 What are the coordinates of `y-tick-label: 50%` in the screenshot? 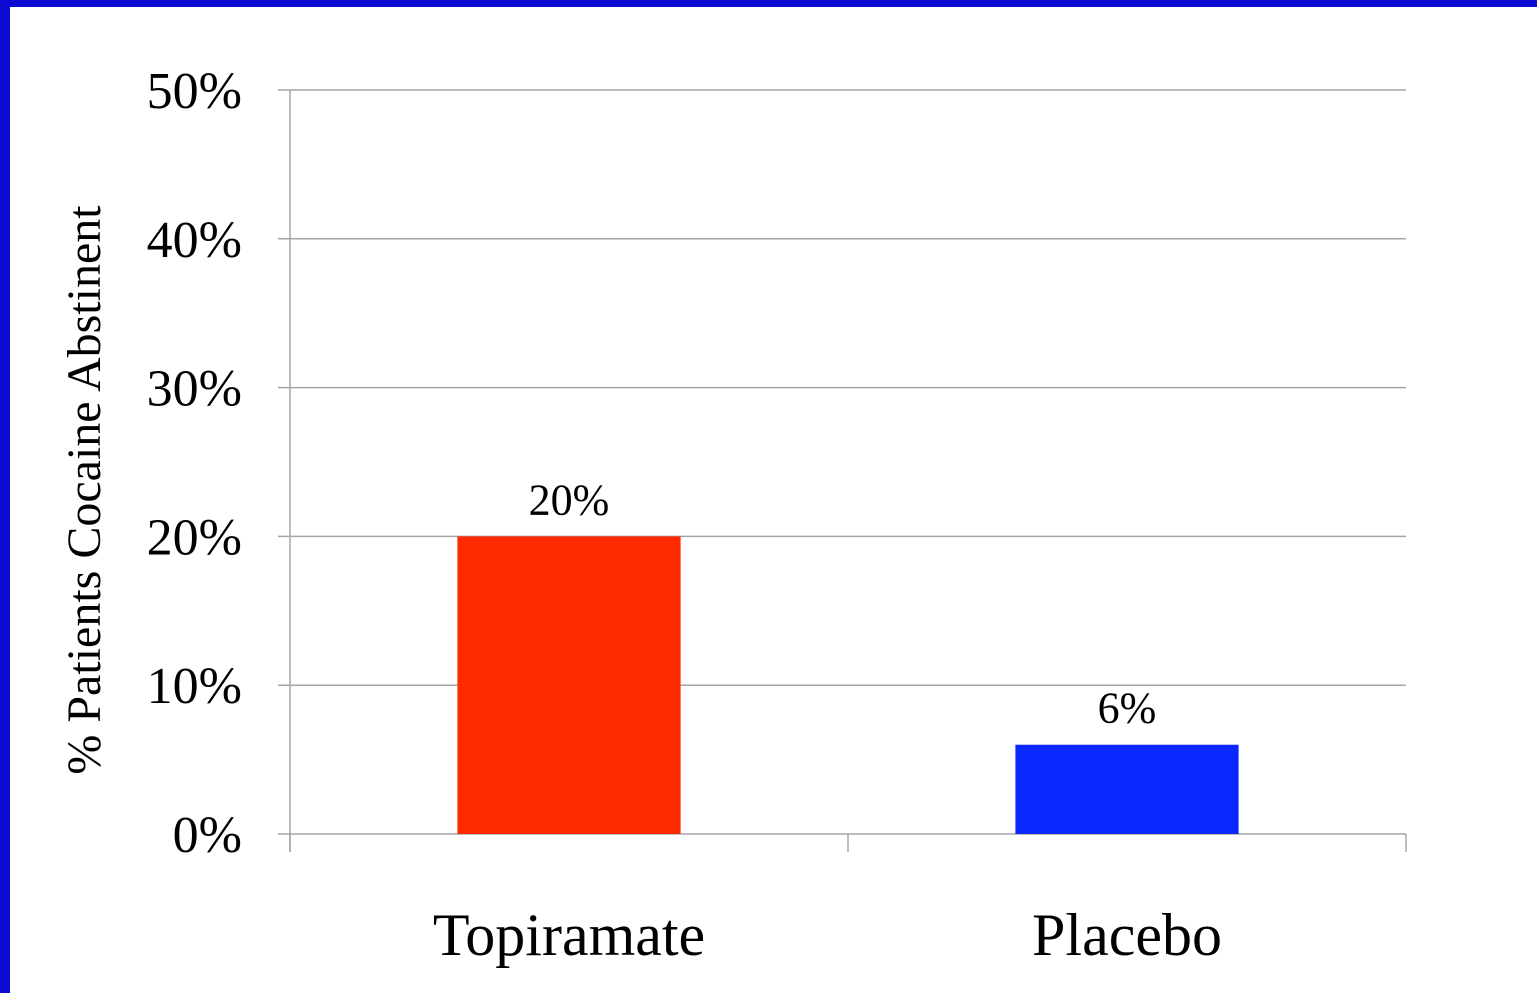 It's located at (194, 91).